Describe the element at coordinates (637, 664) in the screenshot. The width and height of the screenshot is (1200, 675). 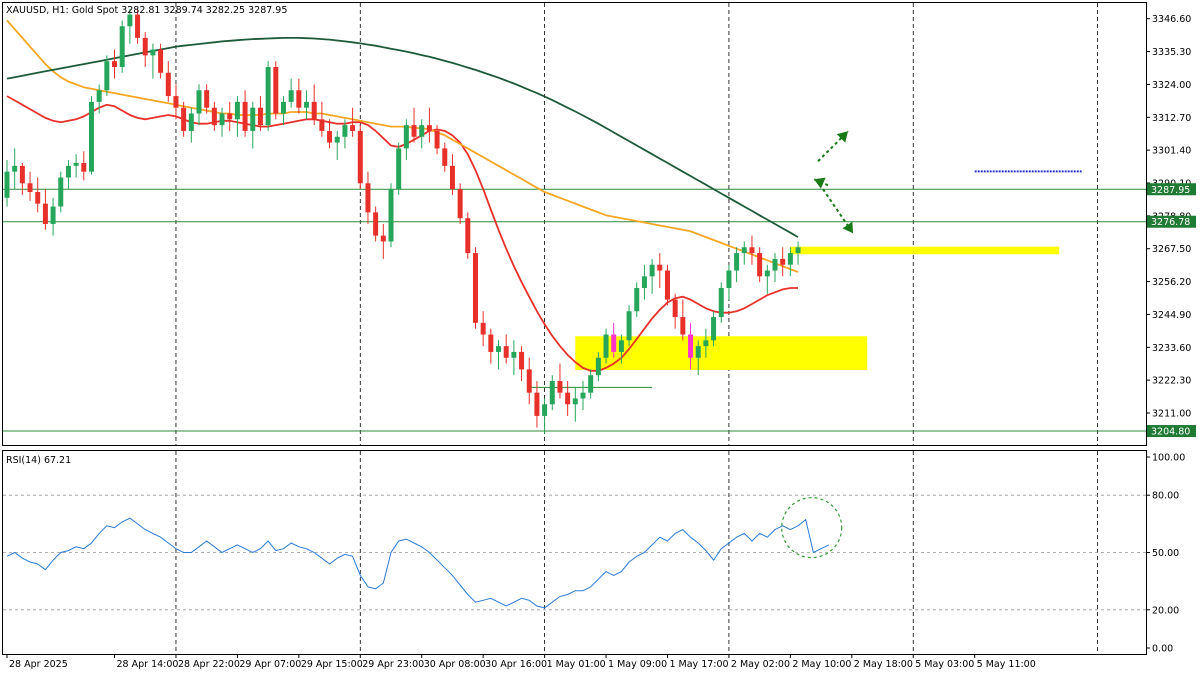
I see `time-tick-label: 1 May 09:00` at that location.